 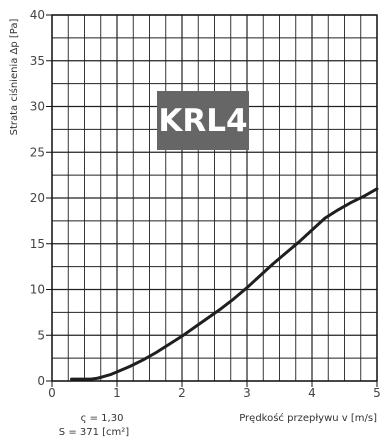 I want to click on y-tick-label: 35, so click(x=37, y=61).